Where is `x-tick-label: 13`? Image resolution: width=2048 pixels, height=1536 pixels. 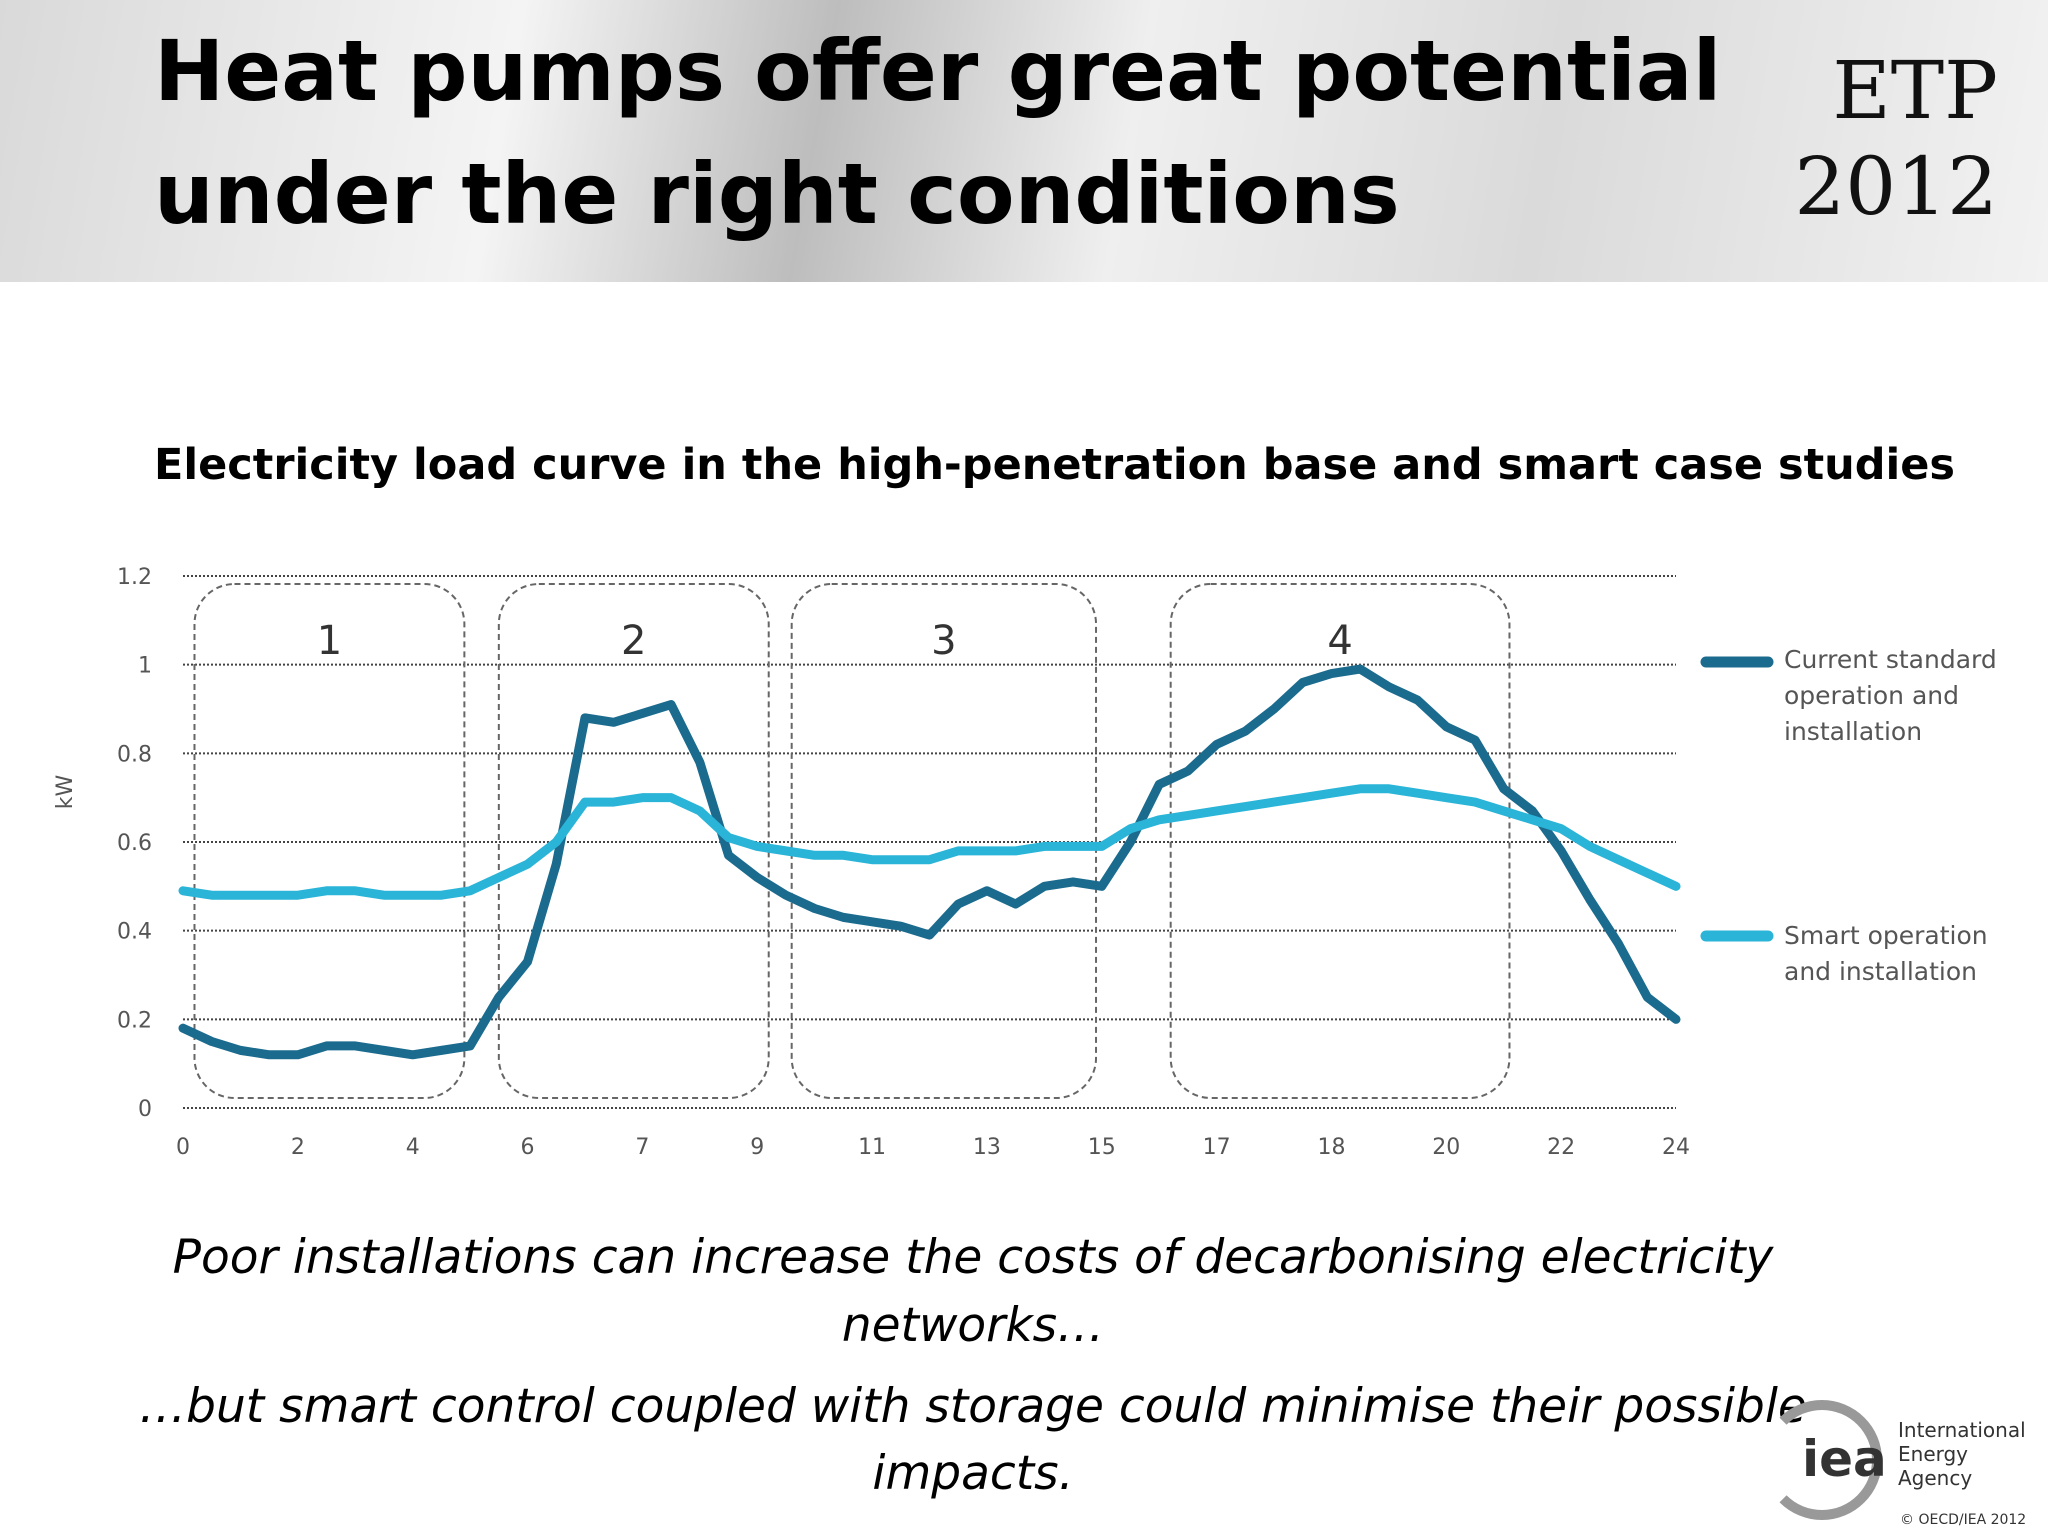
x-tick-label: 13 is located at coordinates (987, 1147).